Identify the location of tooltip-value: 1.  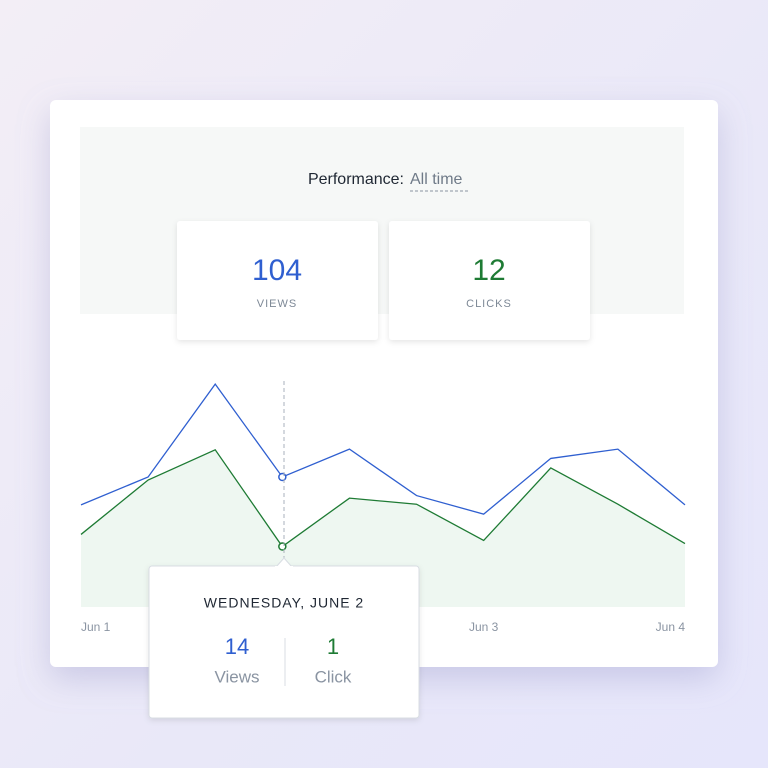
(333, 646).